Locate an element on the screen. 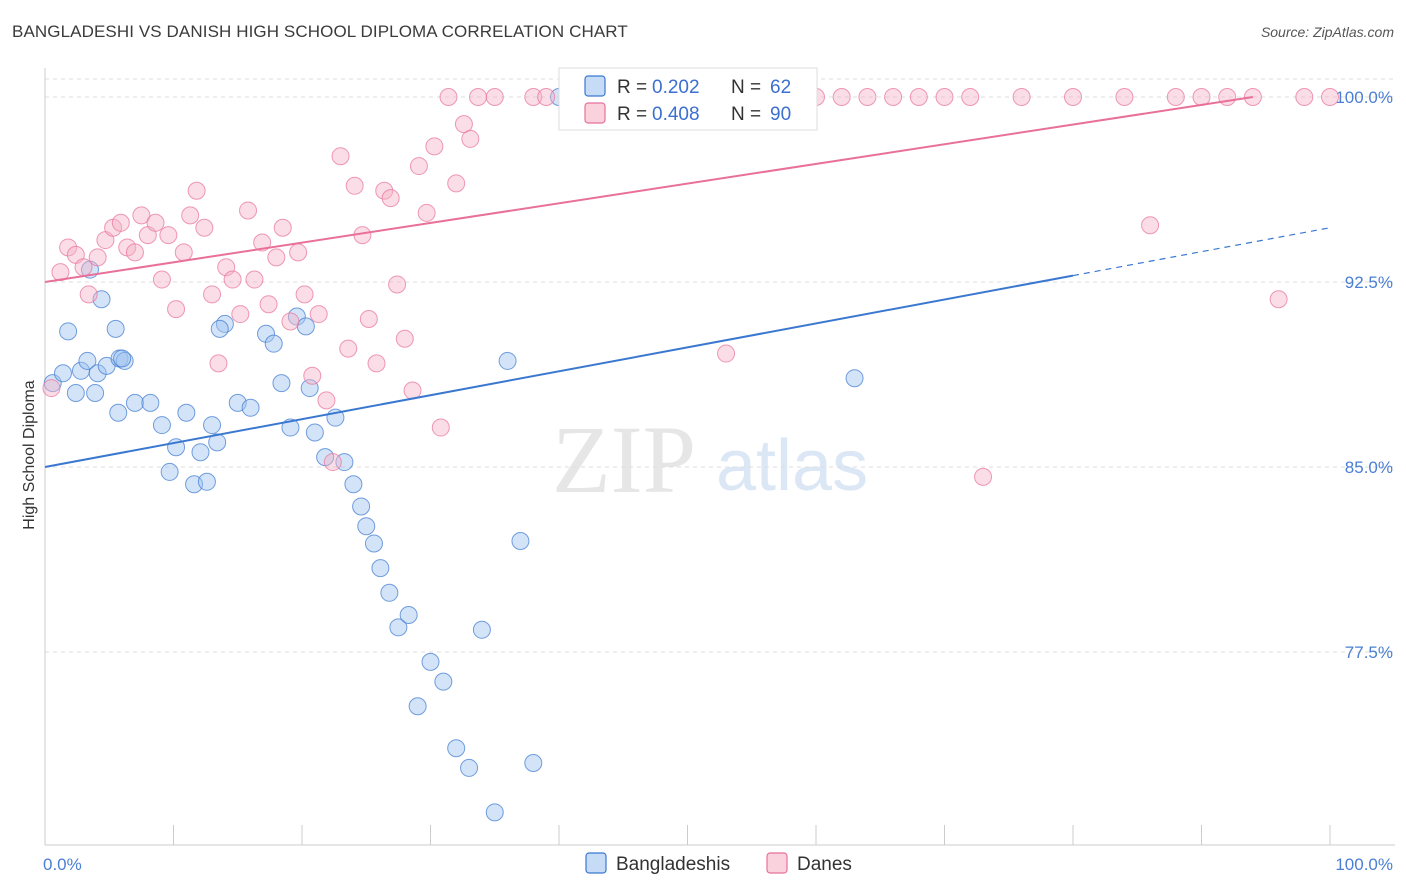  bottom-legend-swatch-blue is located at coordinates (596, 863).